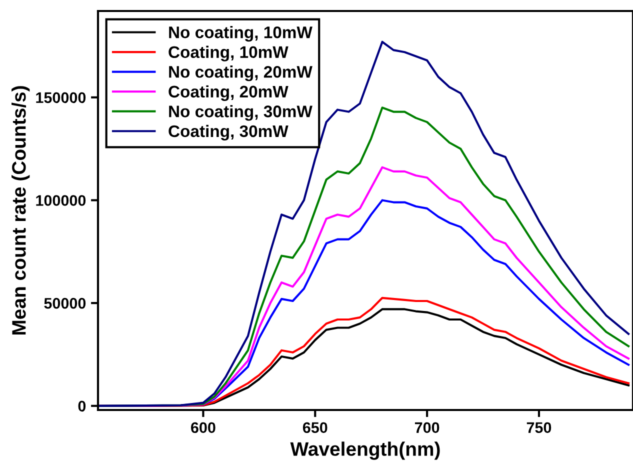  Describe the element at coordinates (240, 34) in the screenshot. I see `legend-label: No coating, 10mW` at that location.